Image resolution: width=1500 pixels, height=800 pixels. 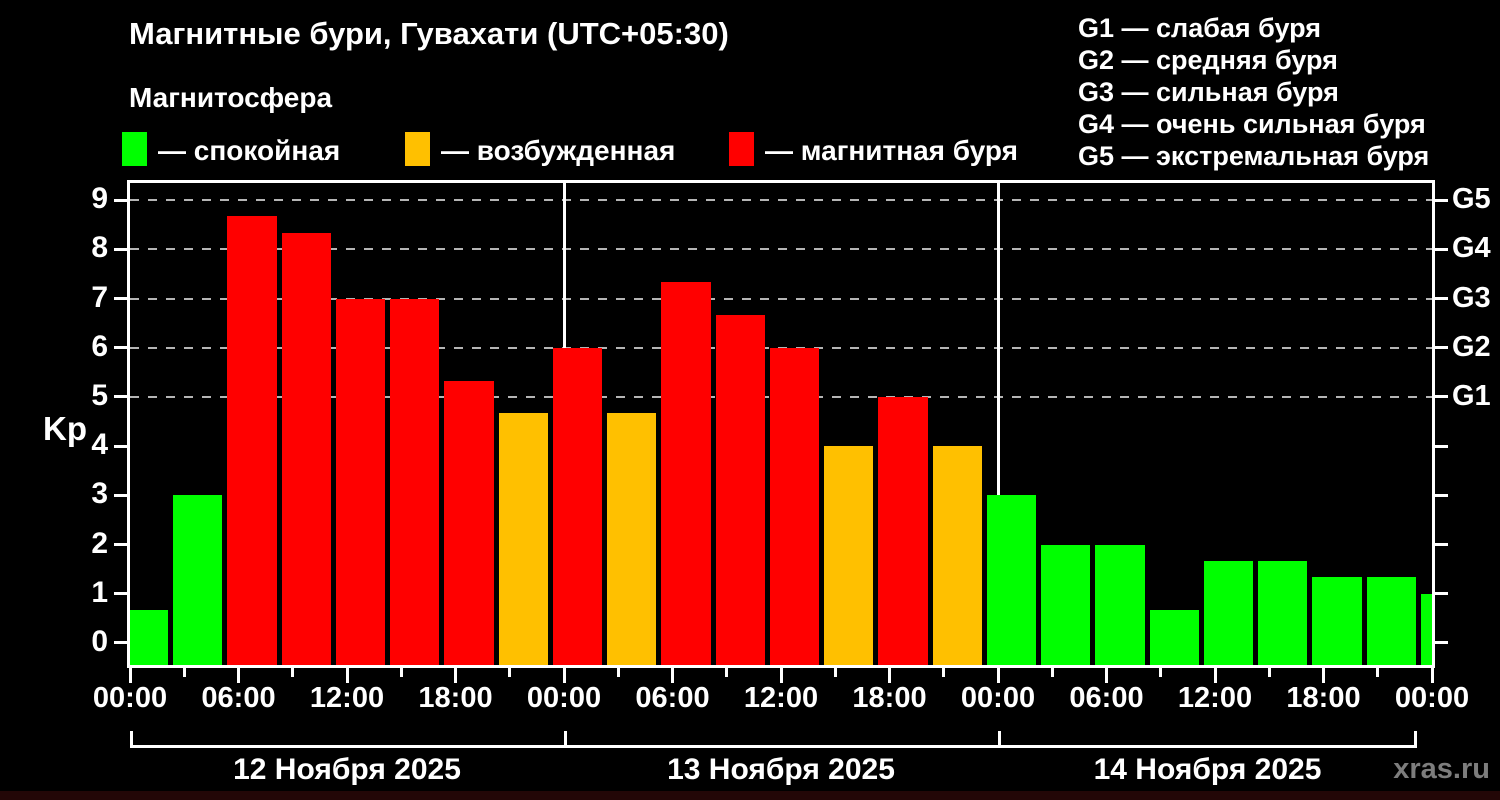 What do you see at coordinates (891, 150) in the screenshot?
I see `legend-storm-label: — магнитная буря` at bounding box center [891, 150].